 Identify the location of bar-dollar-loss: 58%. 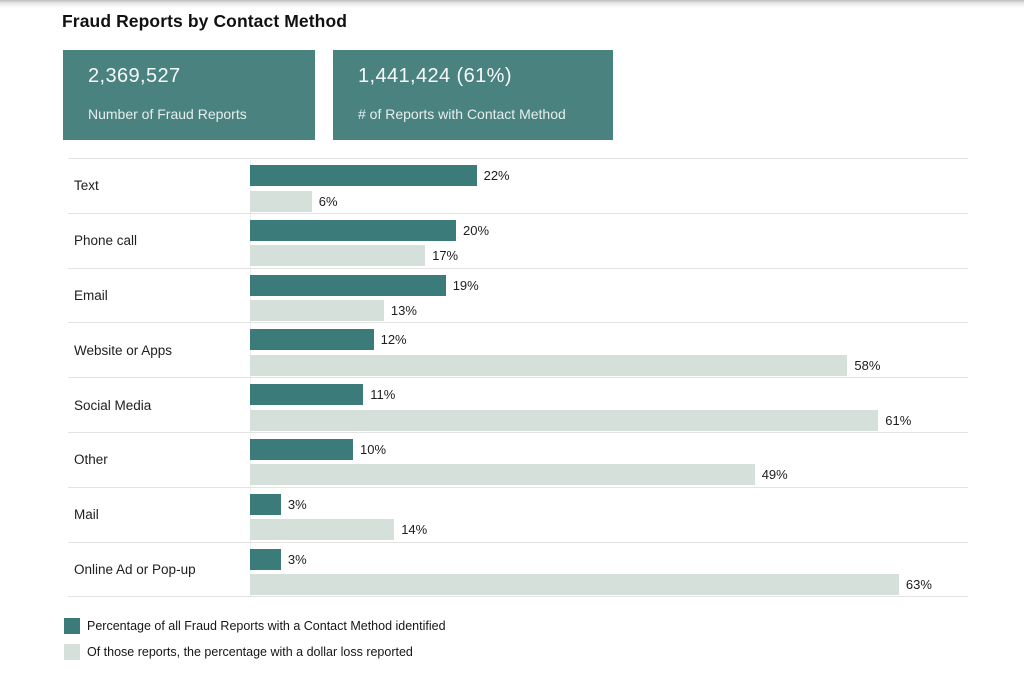
(565, 365).